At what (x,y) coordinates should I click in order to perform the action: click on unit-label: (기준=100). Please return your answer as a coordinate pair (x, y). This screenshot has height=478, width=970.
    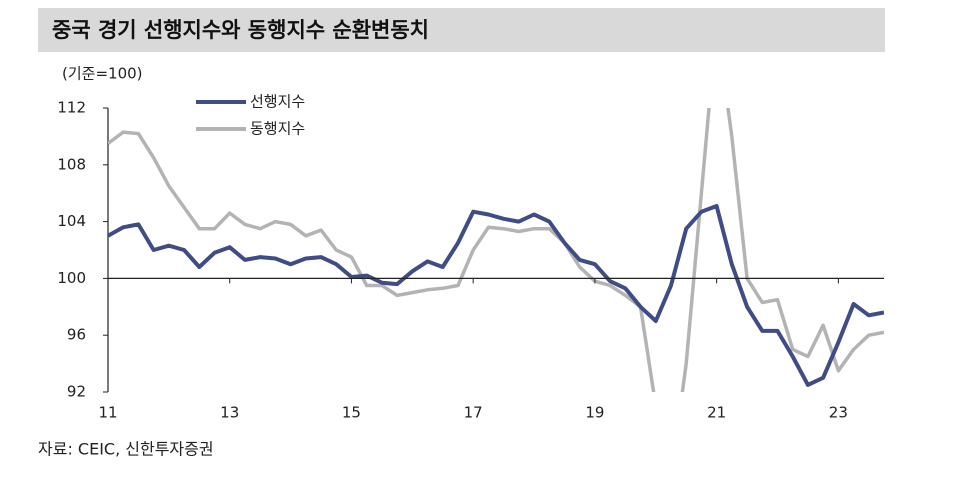
    Looking at the image, I should click on (102, 74).